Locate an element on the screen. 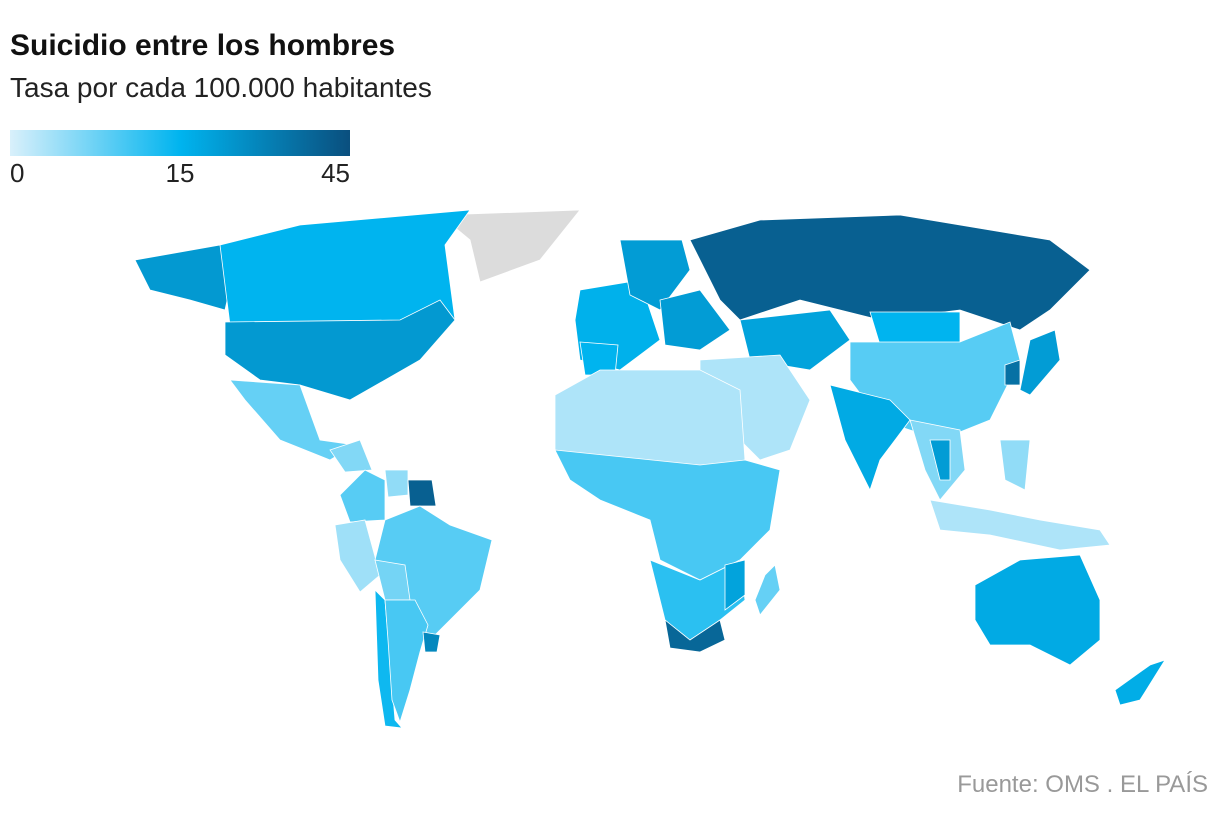  colorbar-tick-label: 15 is located at coordinates (180, 173).